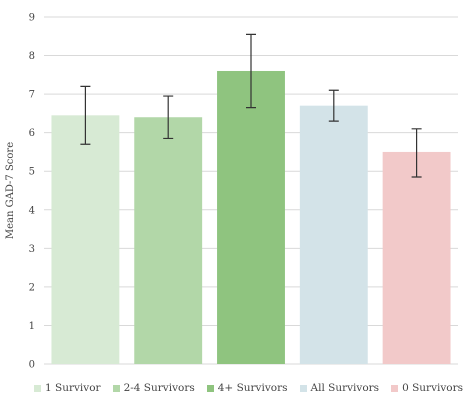 This screenshot has width=474, height=410. What do you see at coordinates (32, 365) in the screenshot?
I see `y-tick-label: 0` at bounding box center [32, 365].